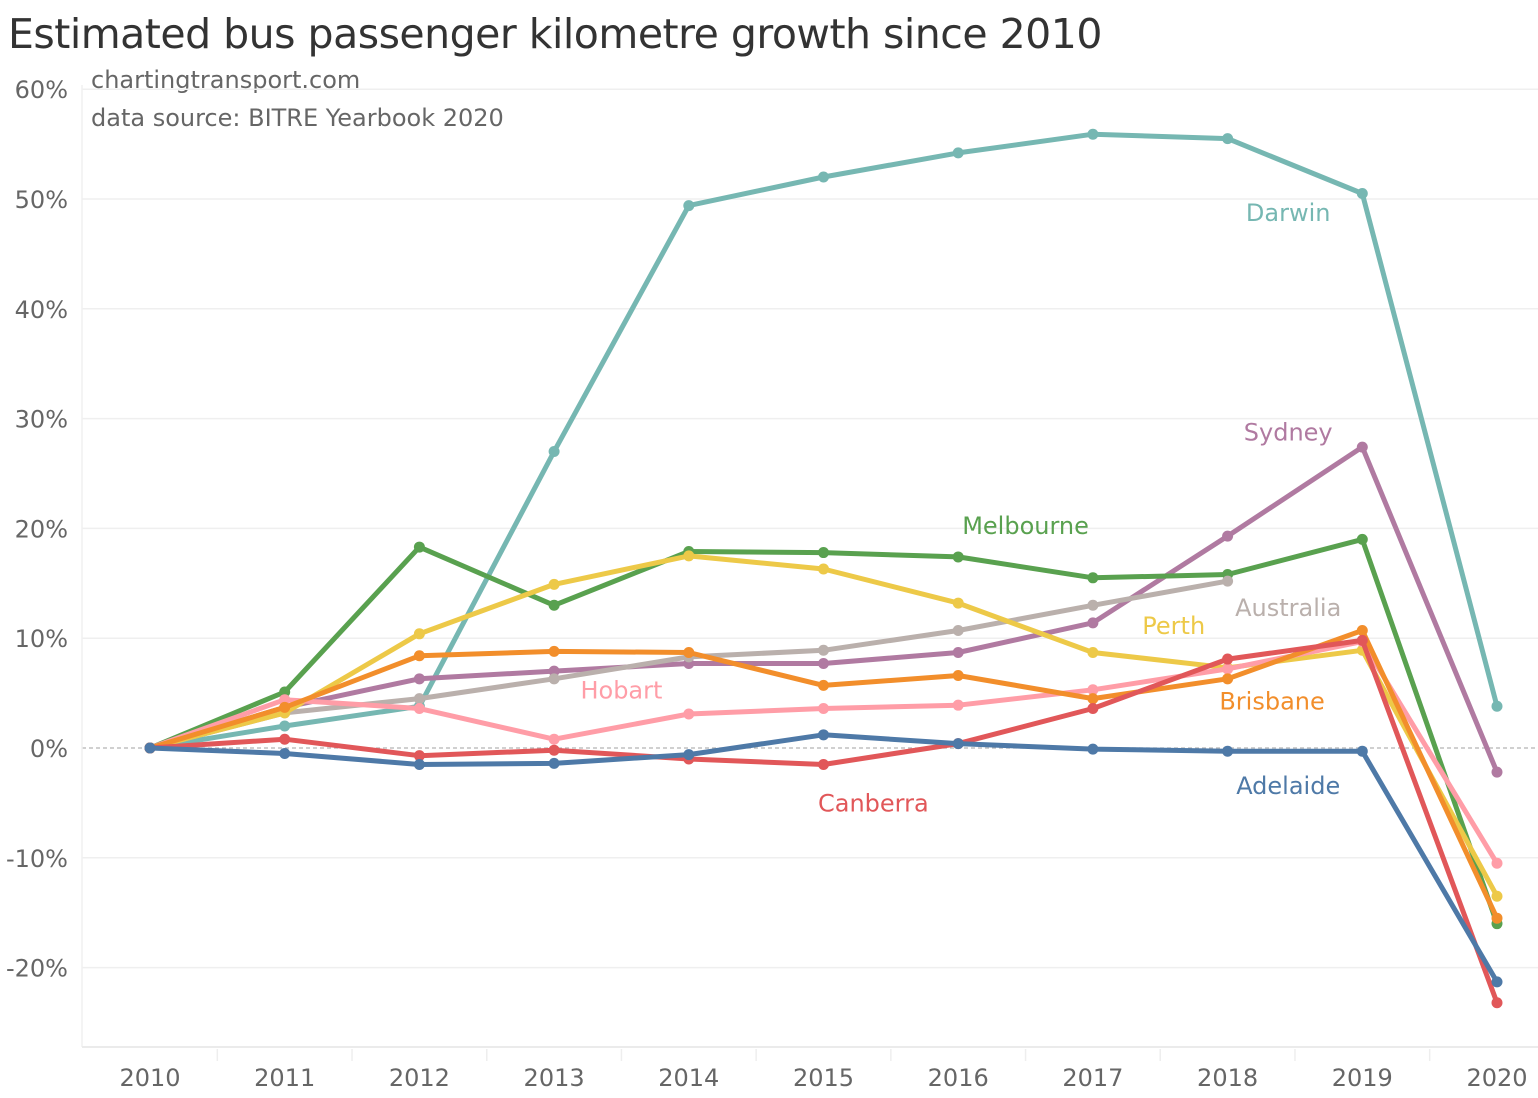 This screenshot has width=1538, height=1098. What do you see at coordinates (1288, 608) in the screenshot?
I see `series-label-australia: Australia` at bounding box center [1288, 608].